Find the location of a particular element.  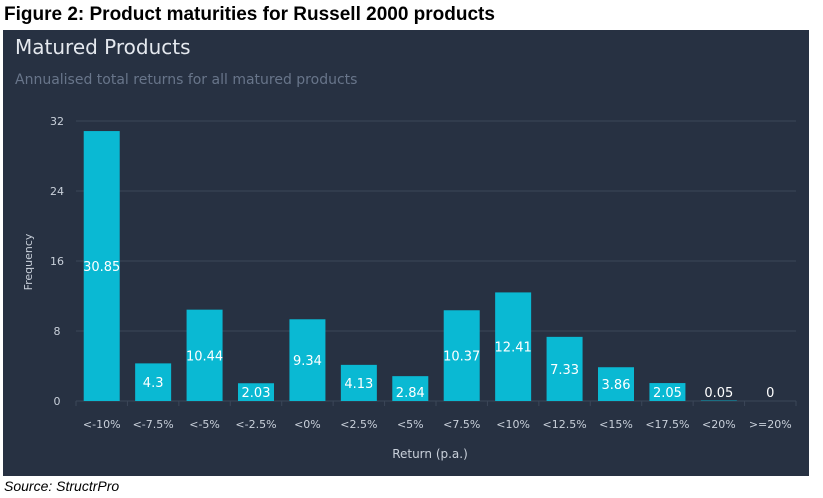

data-label: 0 is located at coordinates (770, 393).